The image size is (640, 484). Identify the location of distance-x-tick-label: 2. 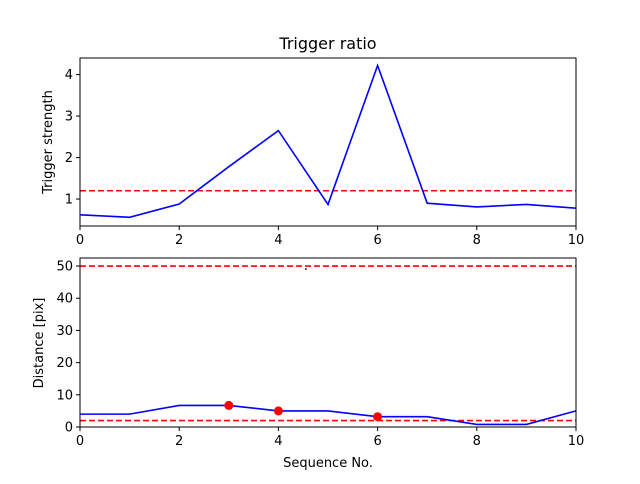
(179, 441).